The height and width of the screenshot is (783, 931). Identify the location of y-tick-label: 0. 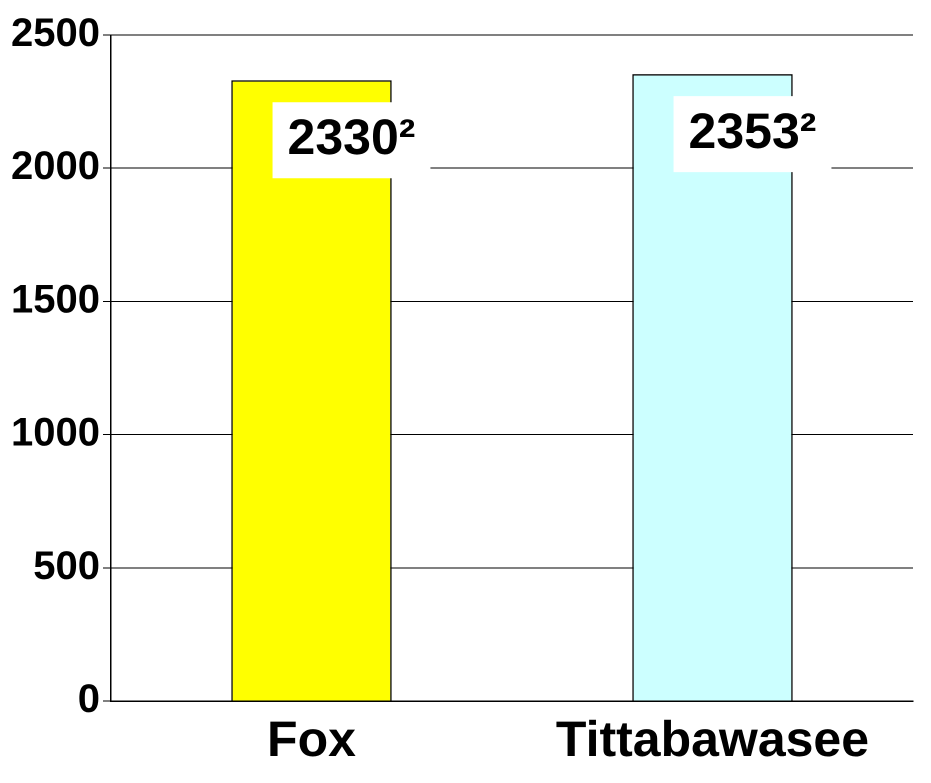
(89, 699).